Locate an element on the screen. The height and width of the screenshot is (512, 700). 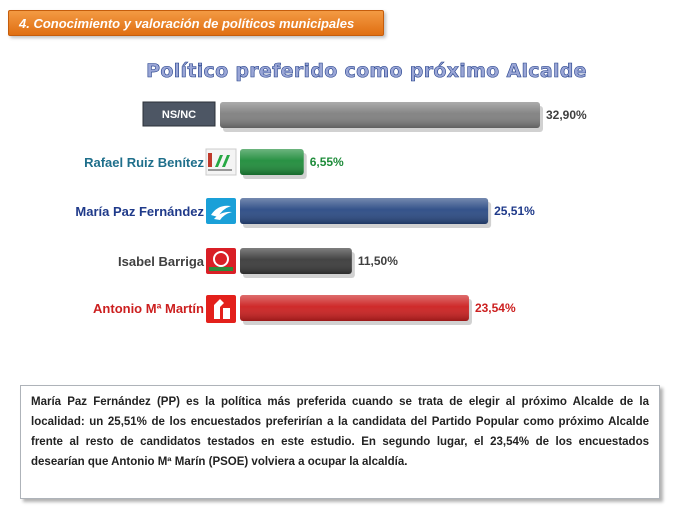
category-label: María Paz Fernández is located at coordinates (139, 211).